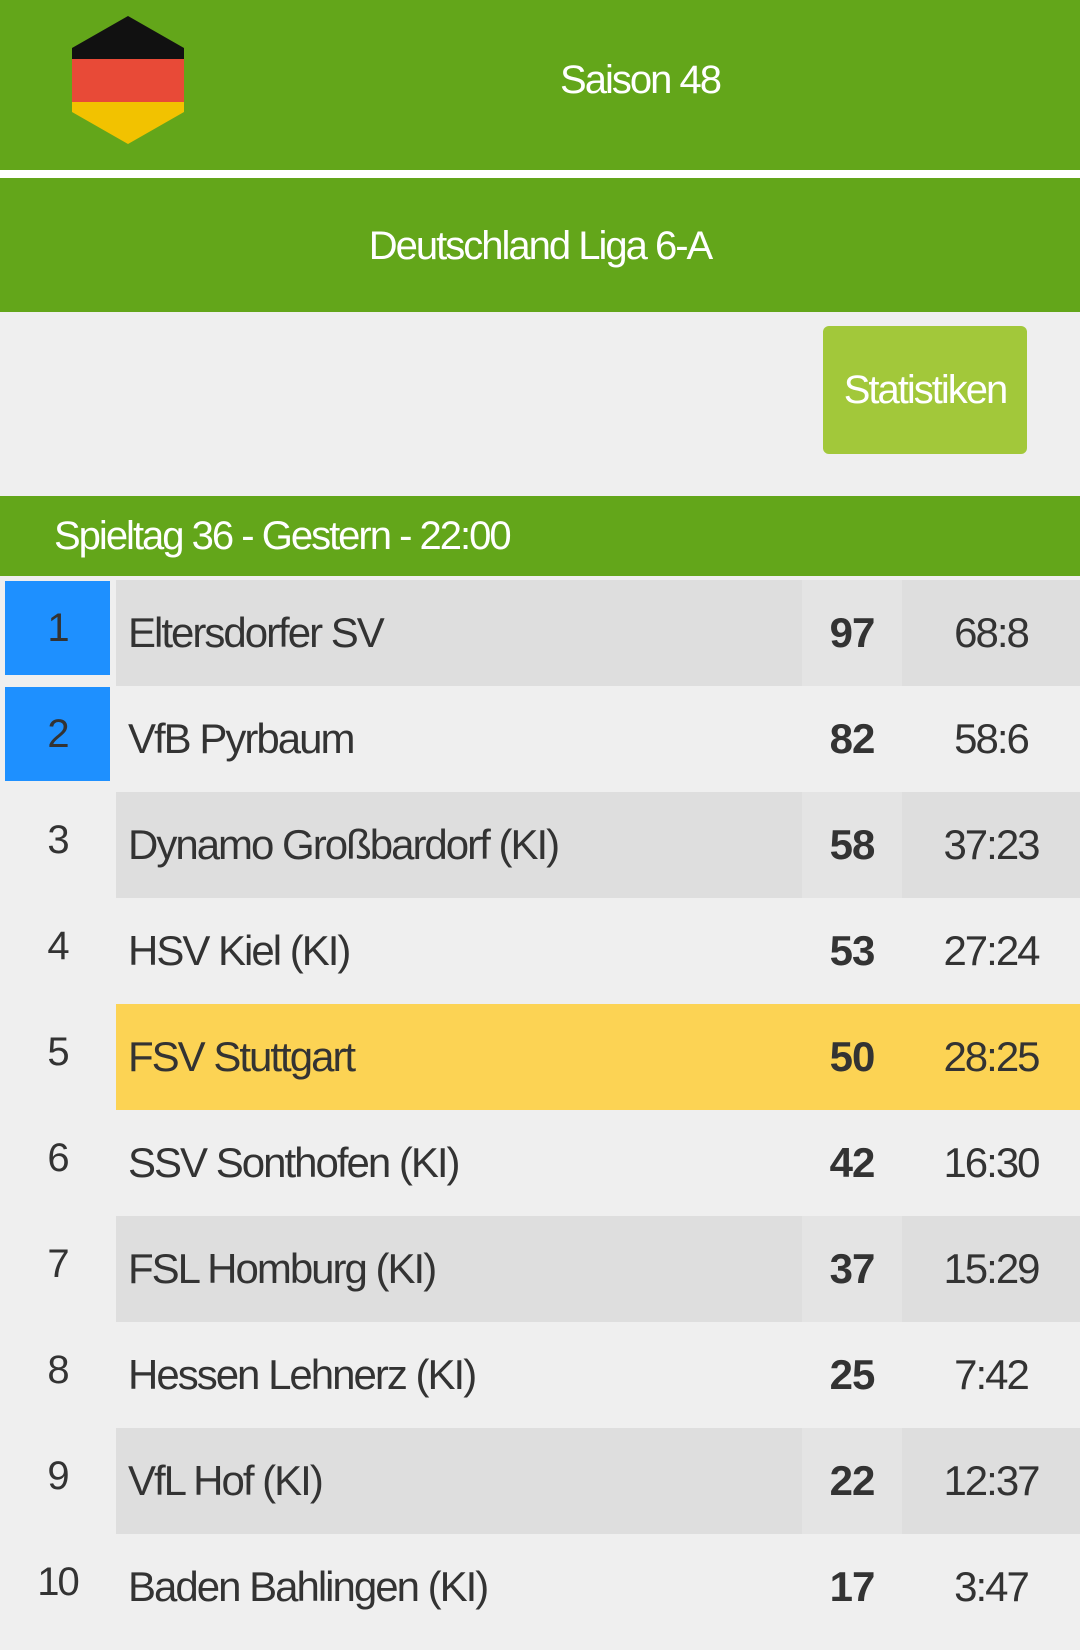 The width and height of the screenshot is (1080, 1650). I want to click on team-cell: Eltersdorfer SV, so click(459, 633).